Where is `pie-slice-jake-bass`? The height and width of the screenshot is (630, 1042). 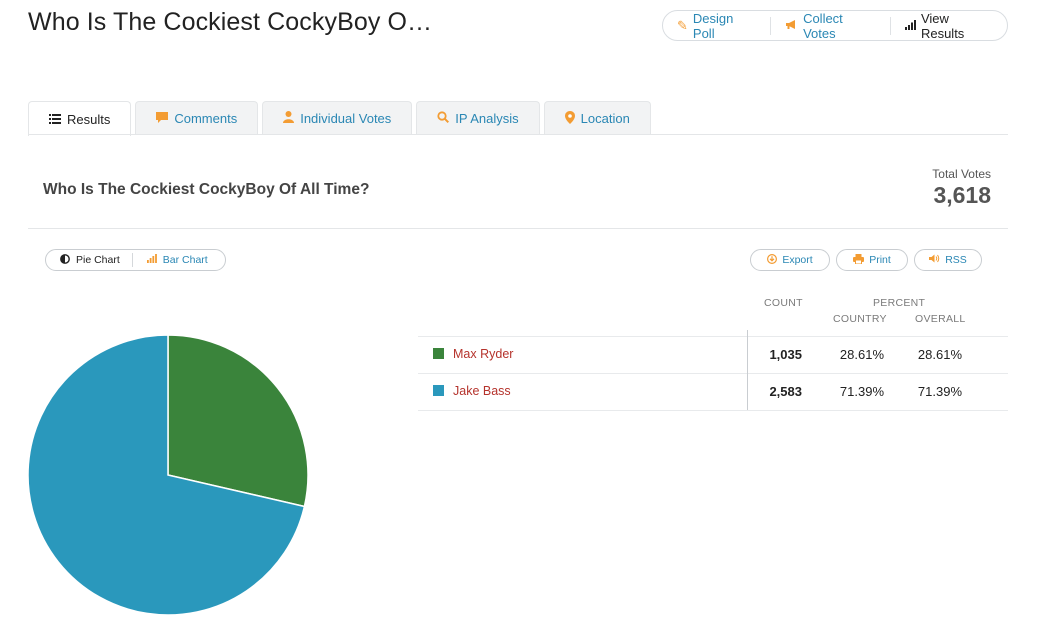
pie-slice-jake-bass is located at coordinates (166, 475).